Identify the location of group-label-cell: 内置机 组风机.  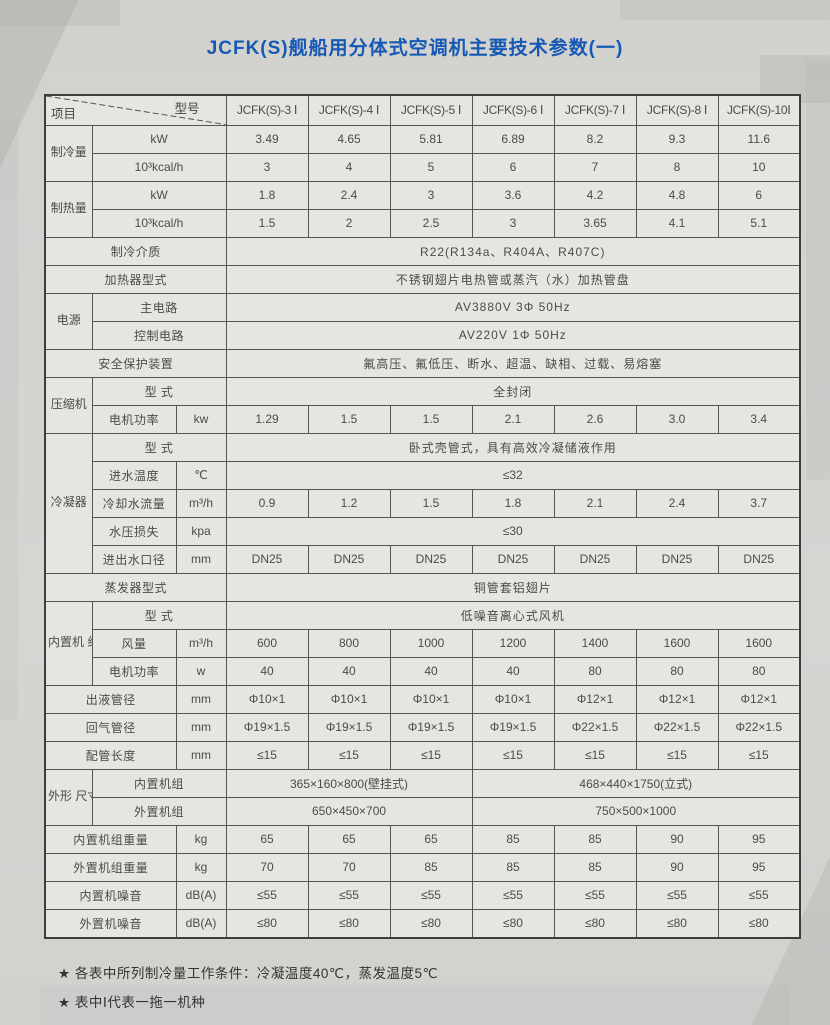
(68, 643).